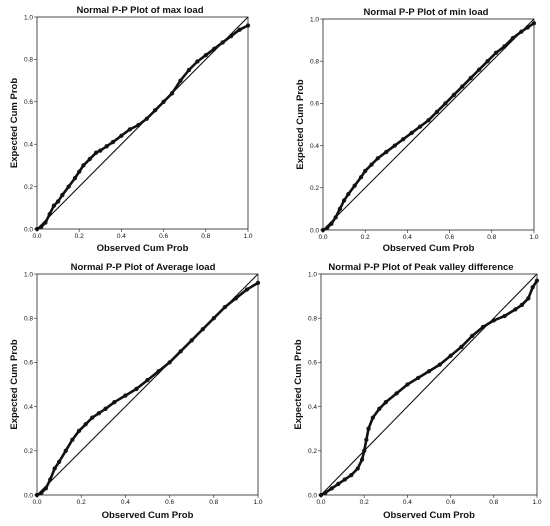  I want to click on chart-title: Normal P-P Plot of max load, so click(139, 10).